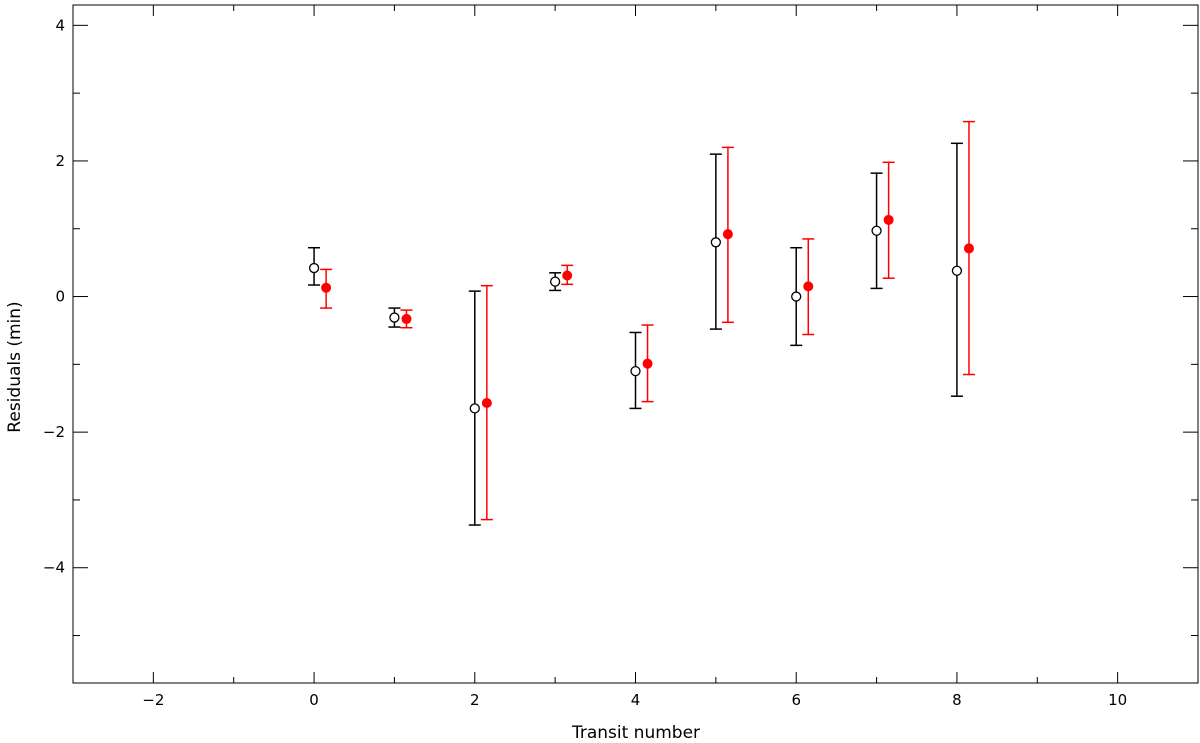 The image size is (1200, 743). Describe the element at coordinates (957, 700) in the screenshot. I see `x-tick-label: 8` at that location.